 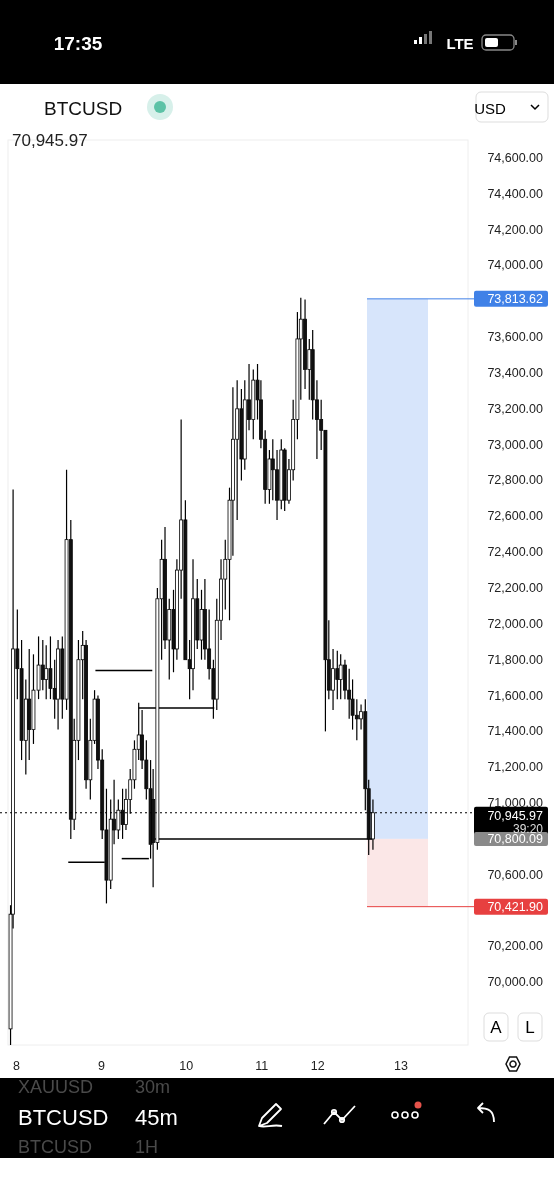 I want to click on text: A, so click(x=496, y=1027).